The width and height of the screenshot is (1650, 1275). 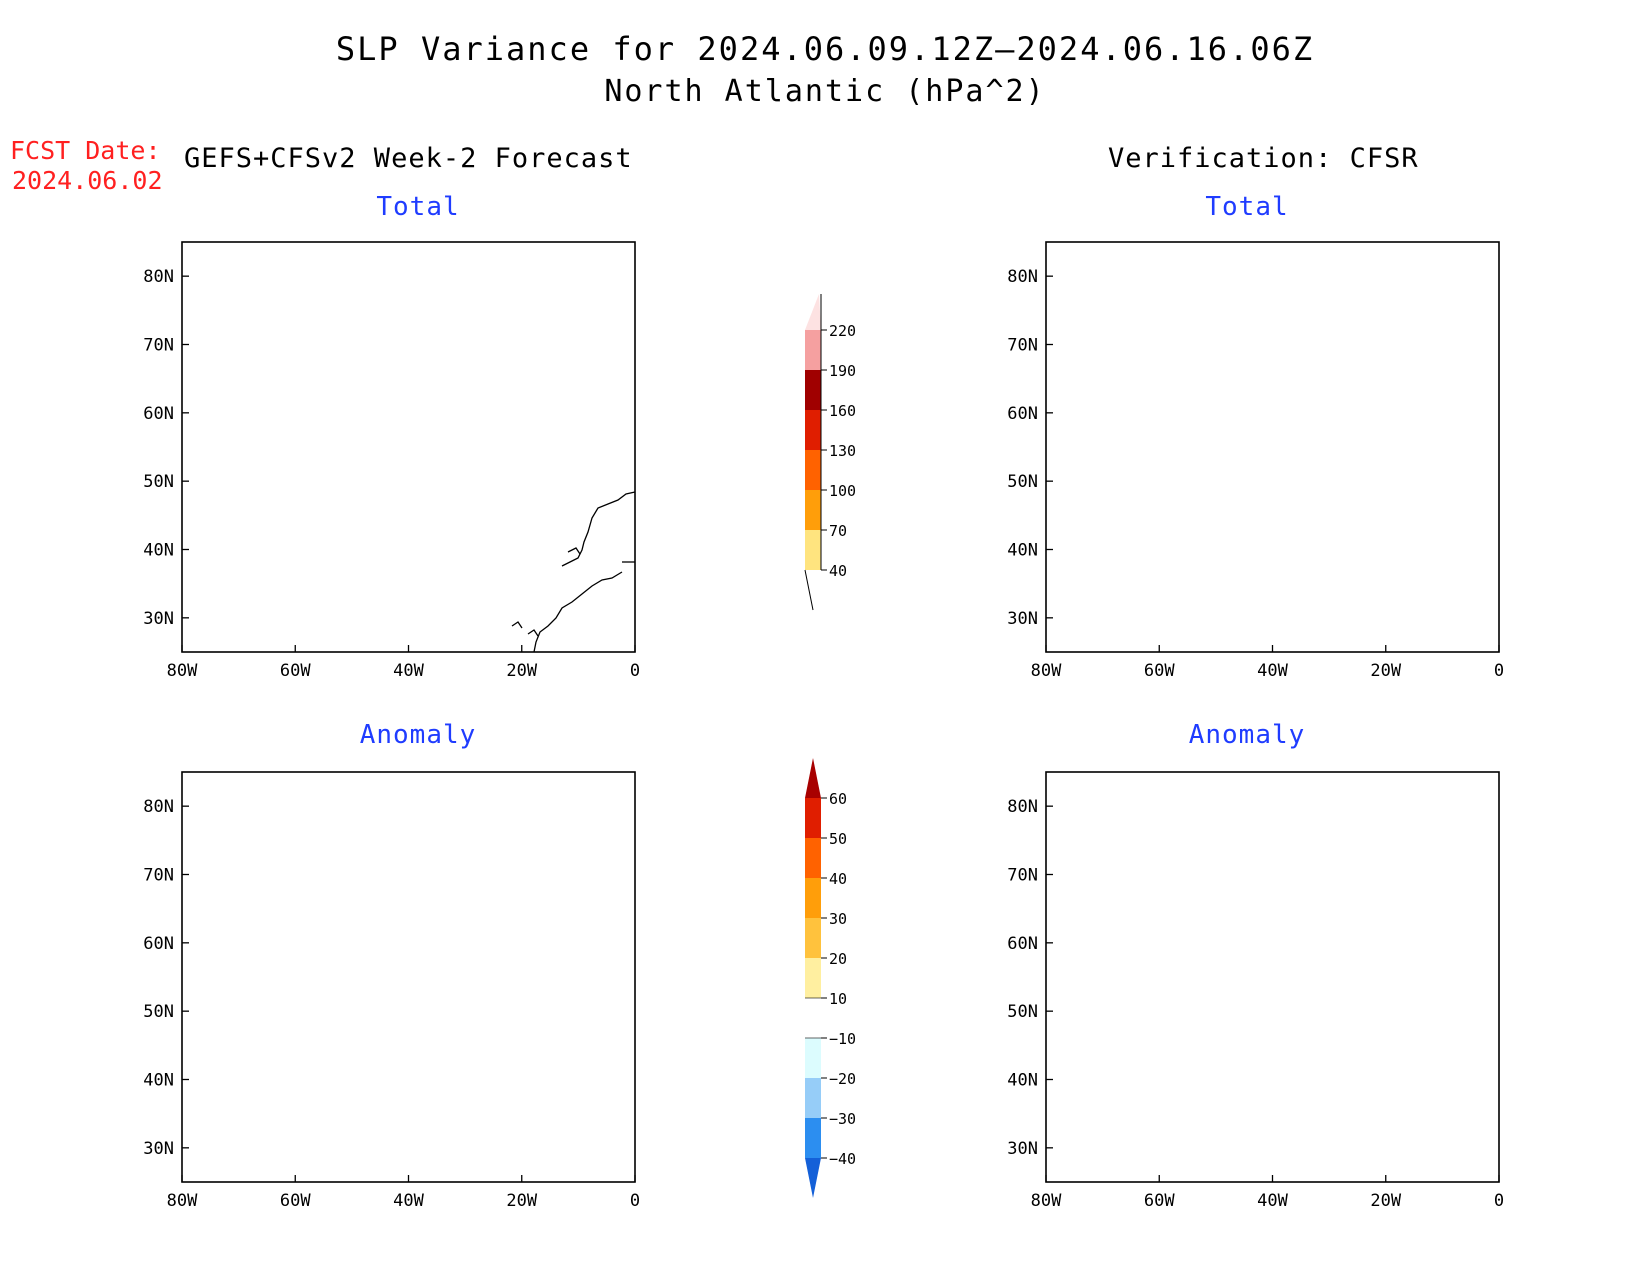 I want to click on colorbar-label: 160, so click(x=842, y=411).